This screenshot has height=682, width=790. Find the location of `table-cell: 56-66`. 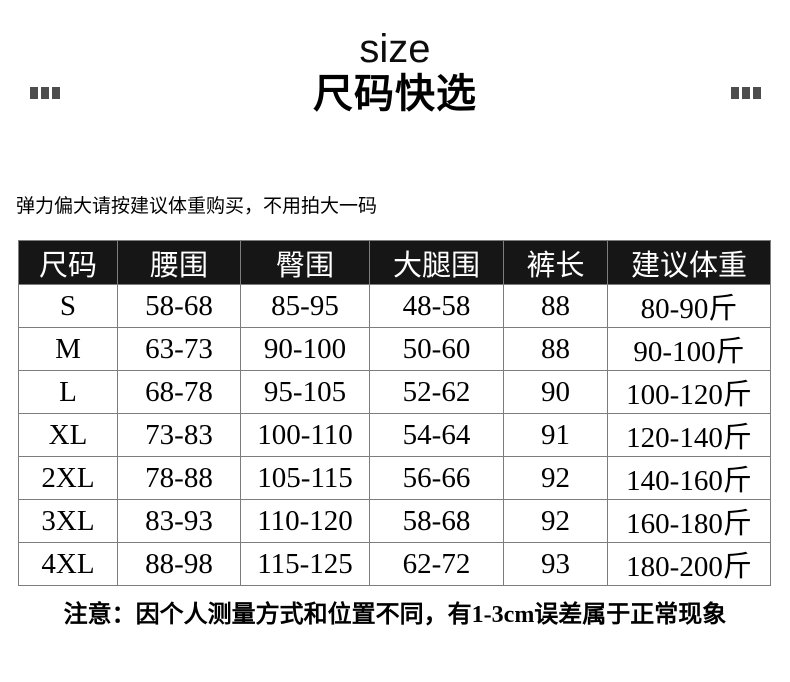

table-cell: 56-66 is located at coordinates (436, 478).